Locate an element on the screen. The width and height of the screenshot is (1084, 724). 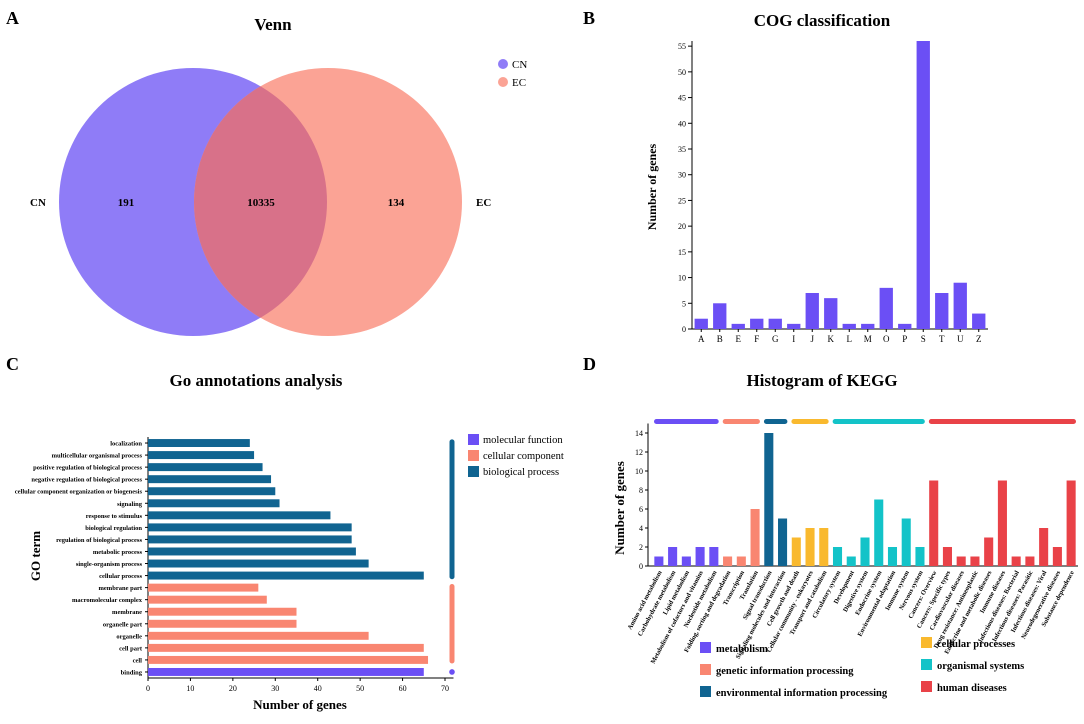
go-y-tick-label: macromolecular complex is located at coordinates (107, 600).